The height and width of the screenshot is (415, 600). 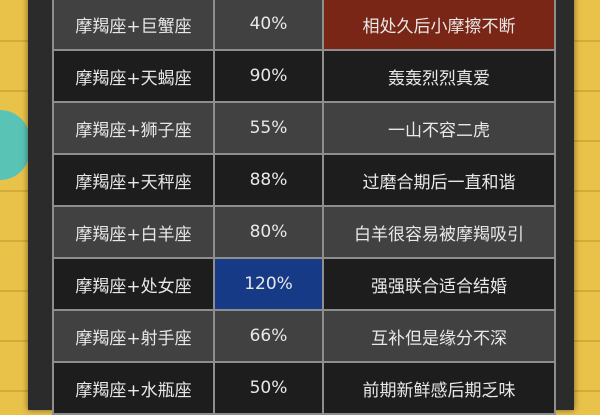 I want to click on table-row: 摩羯座+天蝎座 90% 轰轰烈烈真爱, so click(x=304, y=76).